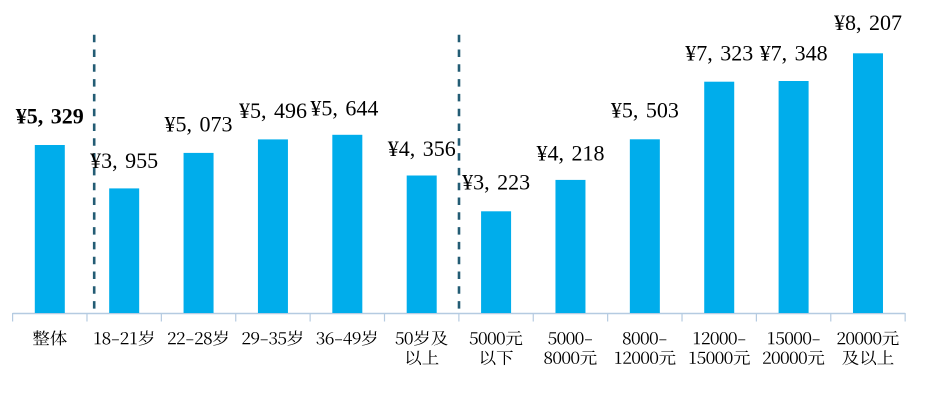 This screenshot has height=419, width=944. What do you see at coordinates (570, 152) in the screenshot?
I see `svg-text: ¥4, 218` at bounding box center [570, 152].